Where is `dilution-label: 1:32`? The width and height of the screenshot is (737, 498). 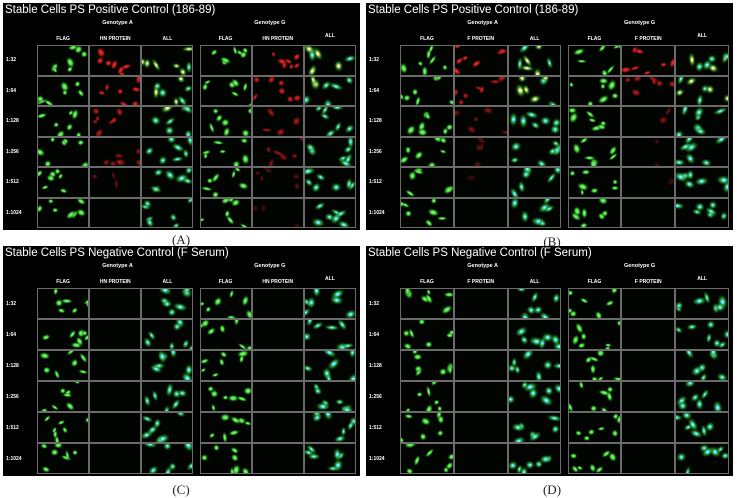
dilution-label: 1:32 is located at coordinates (374, 303).